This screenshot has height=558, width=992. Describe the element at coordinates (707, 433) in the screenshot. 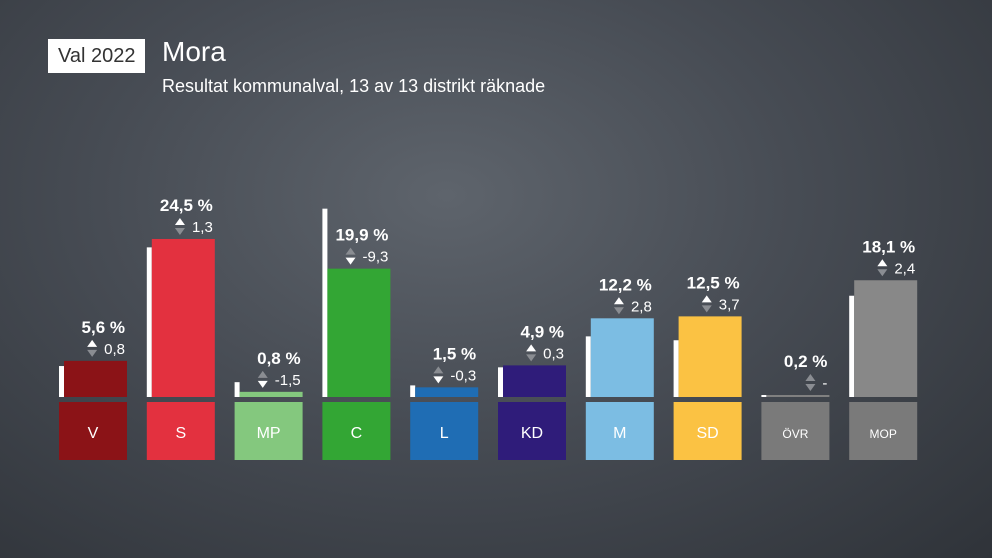

I see `party-label-sd: SD` at that location.